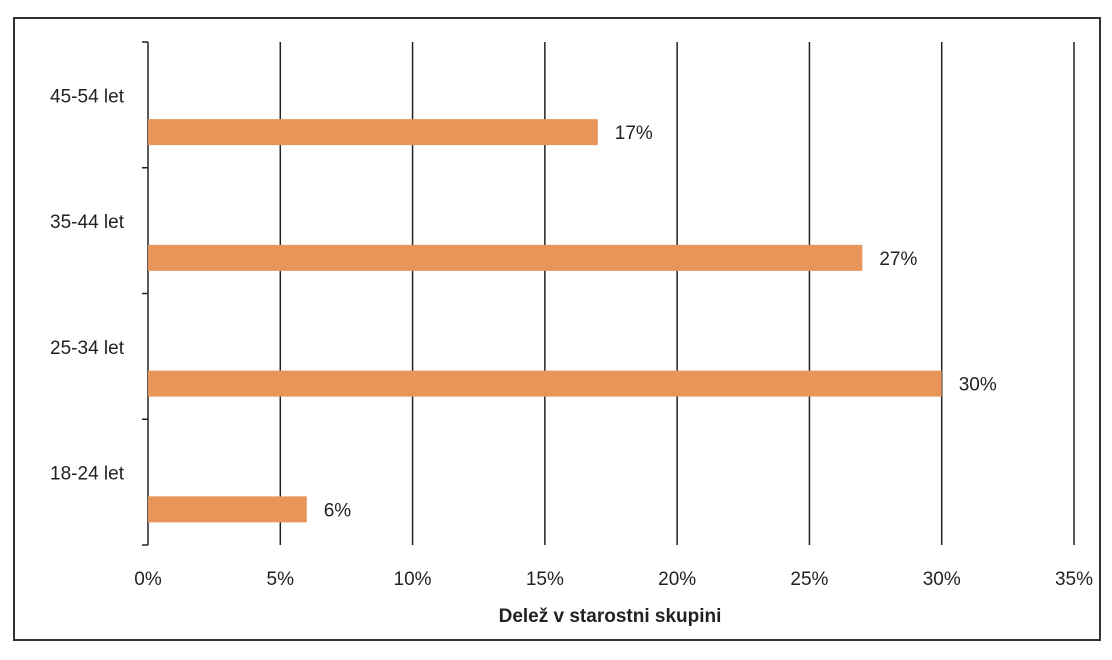  I want to click on category-labels: 18-24 let 25-34 let 35-44 let 45-54 let, so click(87, 285).